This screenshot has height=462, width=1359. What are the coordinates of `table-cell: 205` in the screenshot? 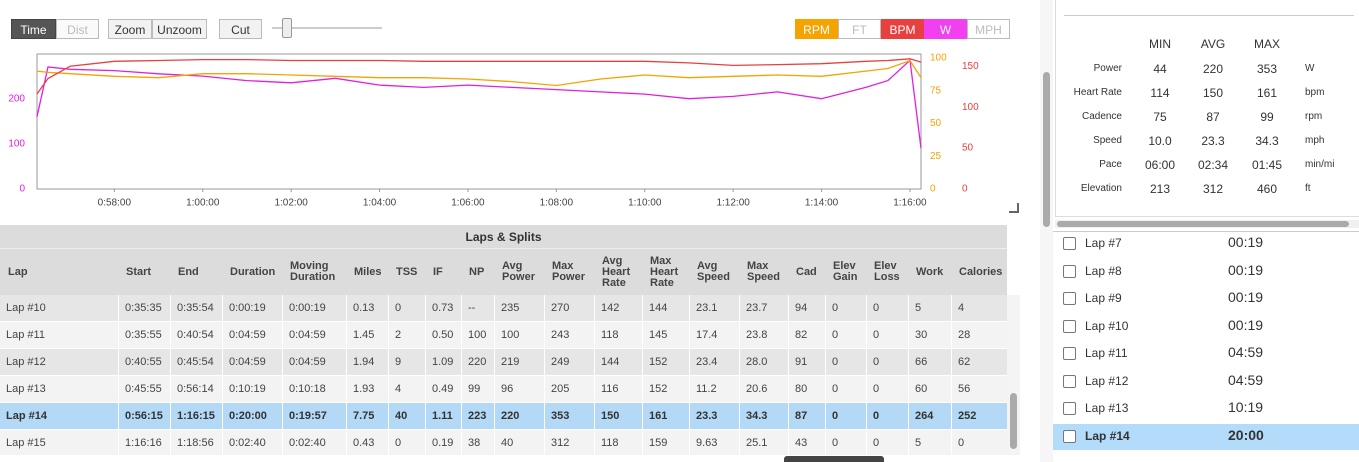 It's located at (569, 389).